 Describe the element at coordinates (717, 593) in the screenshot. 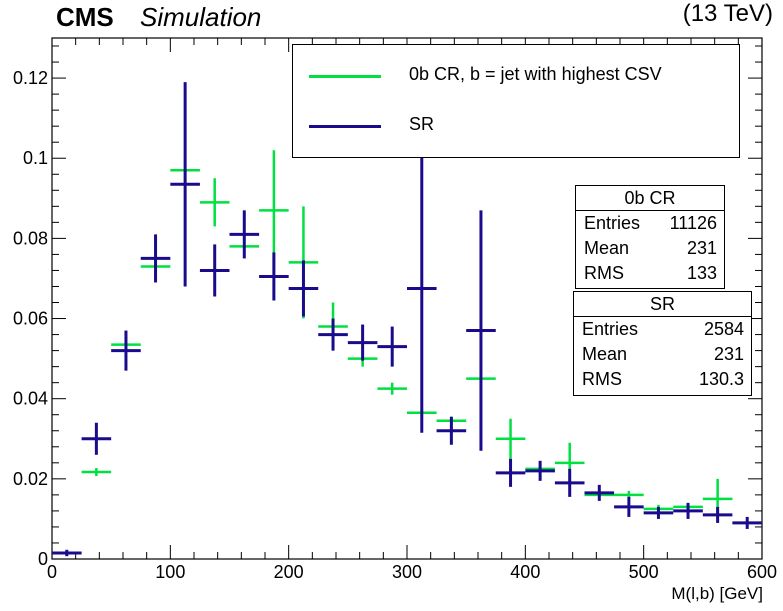

I see `x-axis-label: M(l,b) [GeV]` at that location.